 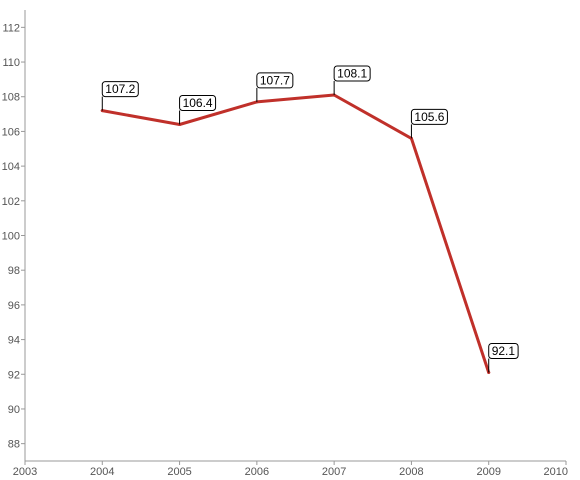 I want to click on x-tick-label: 2005, so click(x=179, y=472).